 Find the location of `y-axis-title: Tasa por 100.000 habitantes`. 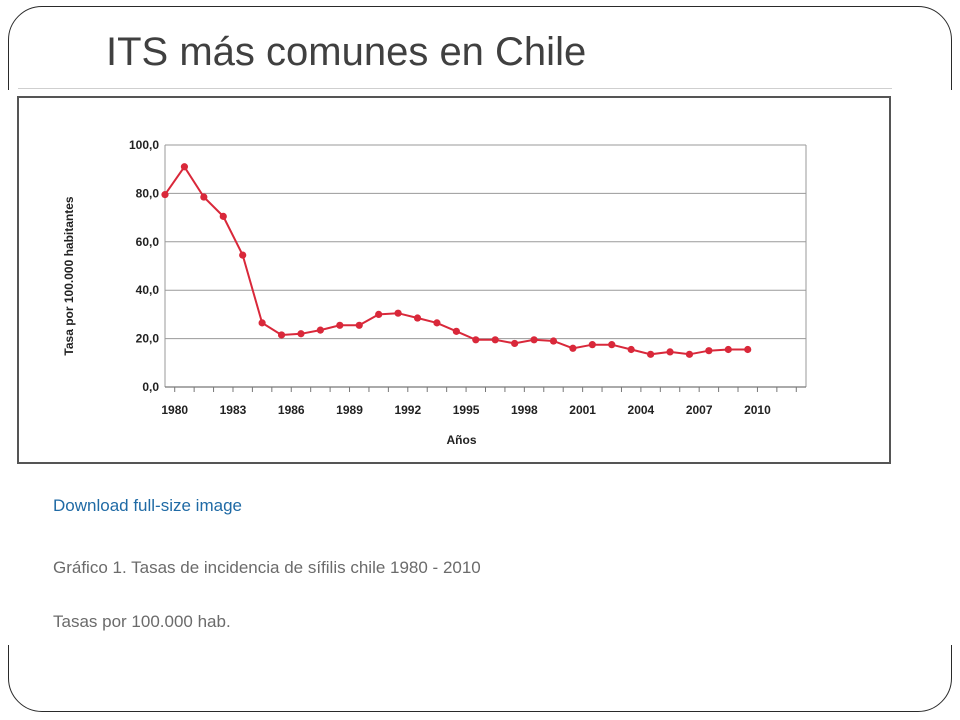

y-axis-title: Tasa por 100.000 habitantes is located at coordinates (69, 276).